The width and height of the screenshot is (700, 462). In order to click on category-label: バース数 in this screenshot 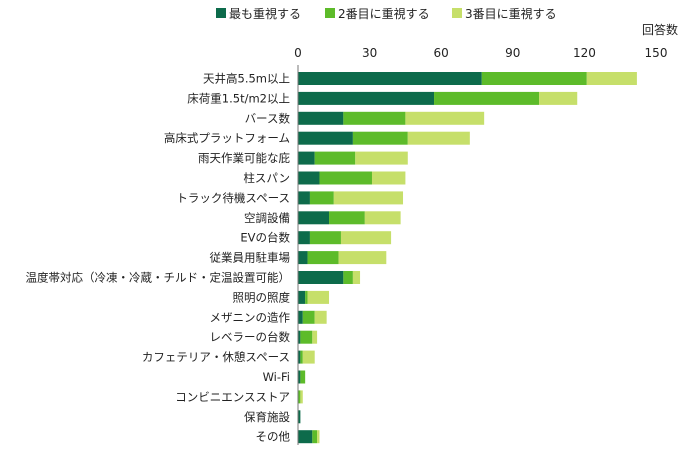, I will do `click(268, 118)`.